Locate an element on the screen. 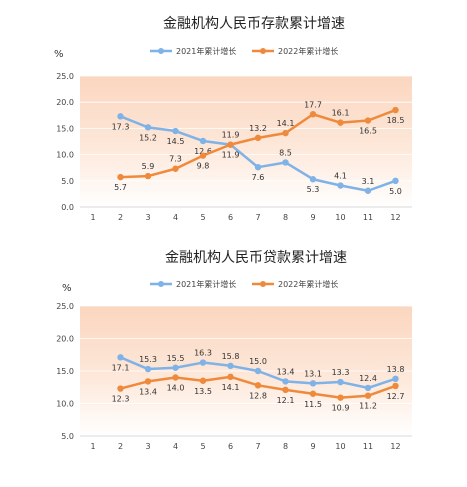 Image resolution: width=467 pixels, height=487 pixels. data-label: 14.5 is located at coordinates (176, 141).